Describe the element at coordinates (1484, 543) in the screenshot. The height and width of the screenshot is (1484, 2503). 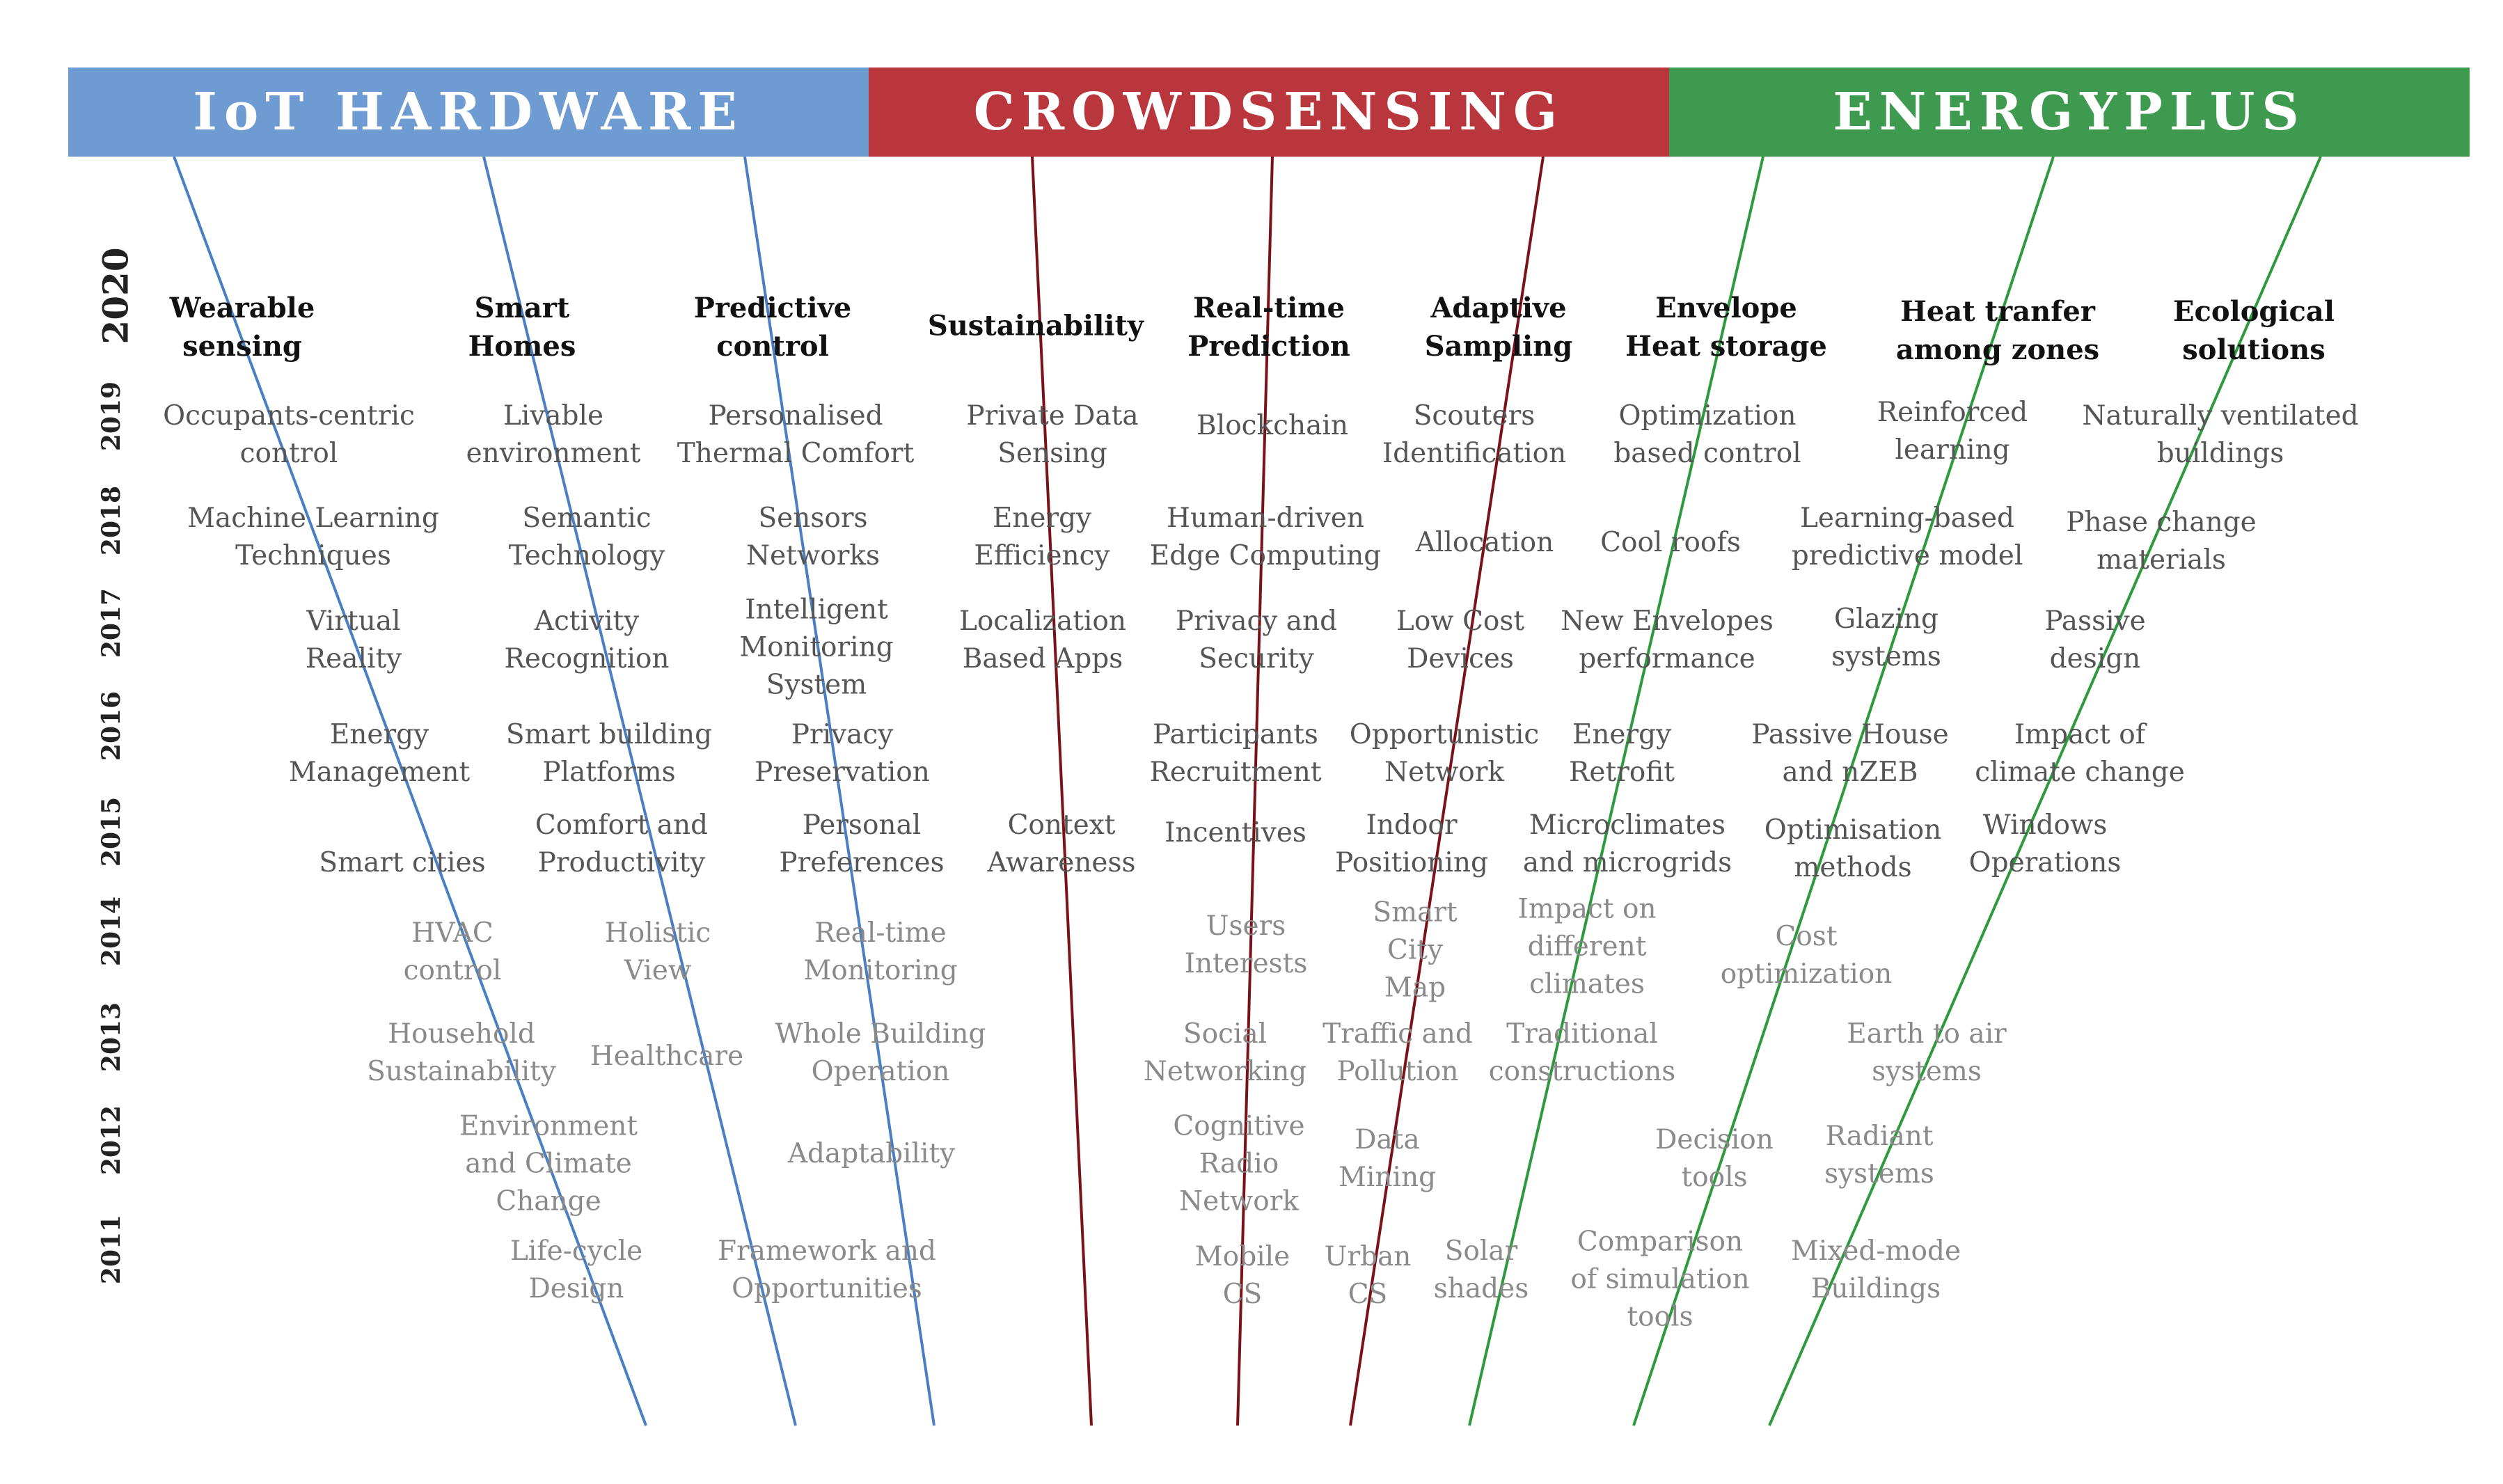
I see `topic-2018: Allocation` at that location.